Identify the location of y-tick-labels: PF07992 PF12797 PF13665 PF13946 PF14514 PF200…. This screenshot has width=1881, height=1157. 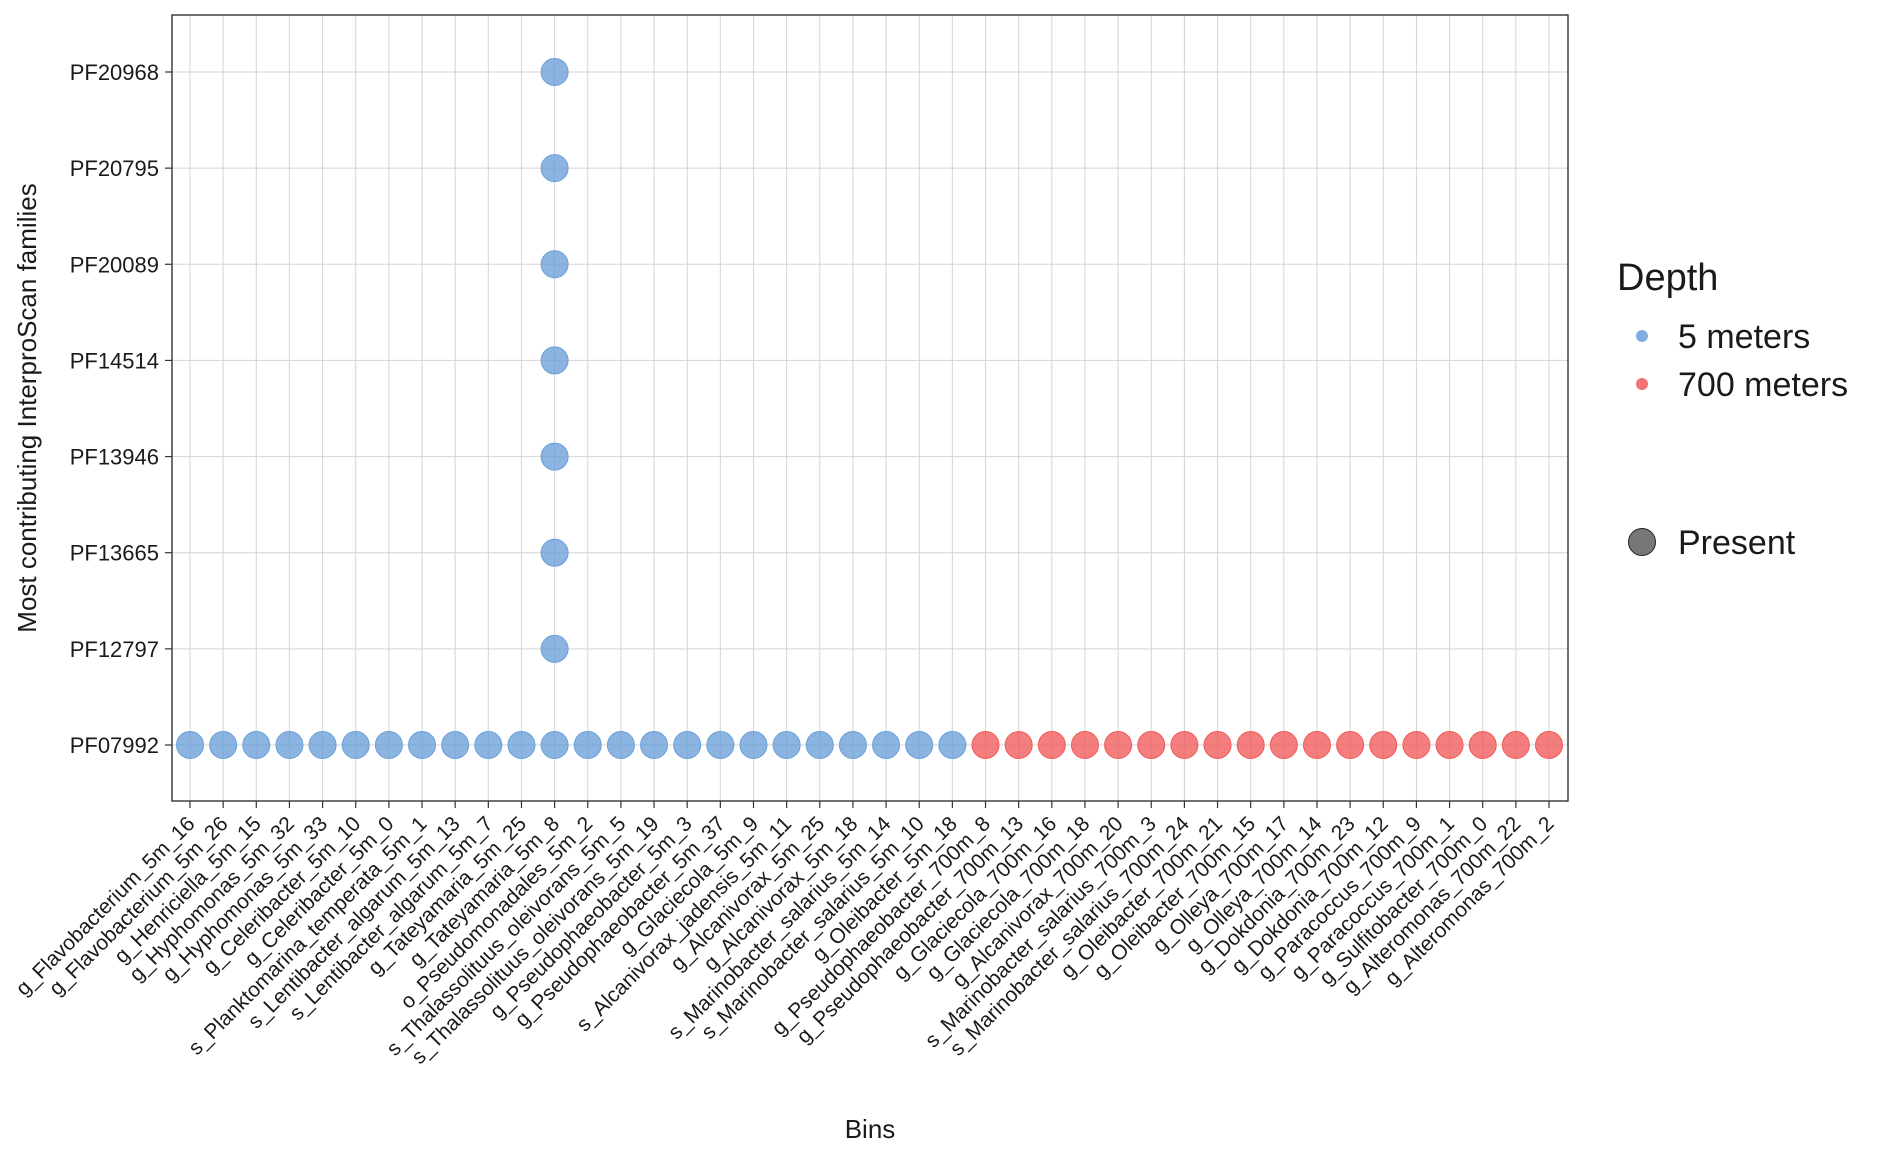
(114, 409).